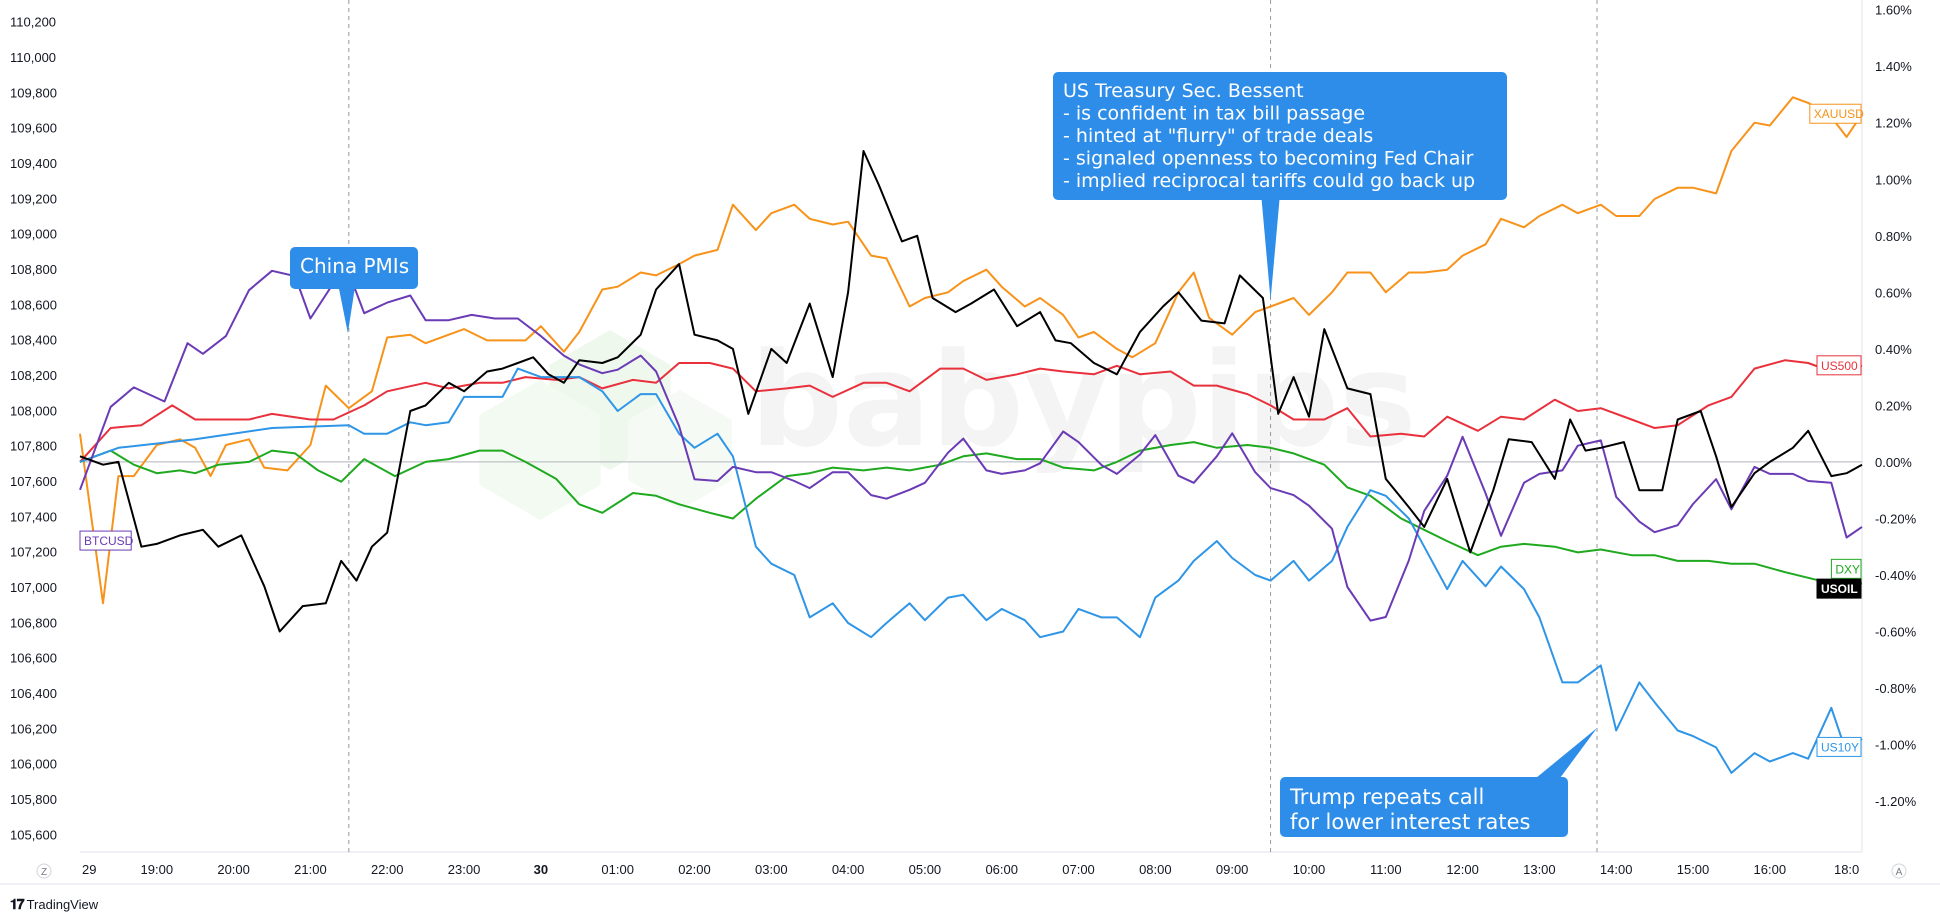 The height and width of the screenshot is (921, 1940). What do you see at coordinates (1896, 688) in the screenshot?
I see `right-tick-label: -0.80%` at bounding box center [1896, 688].